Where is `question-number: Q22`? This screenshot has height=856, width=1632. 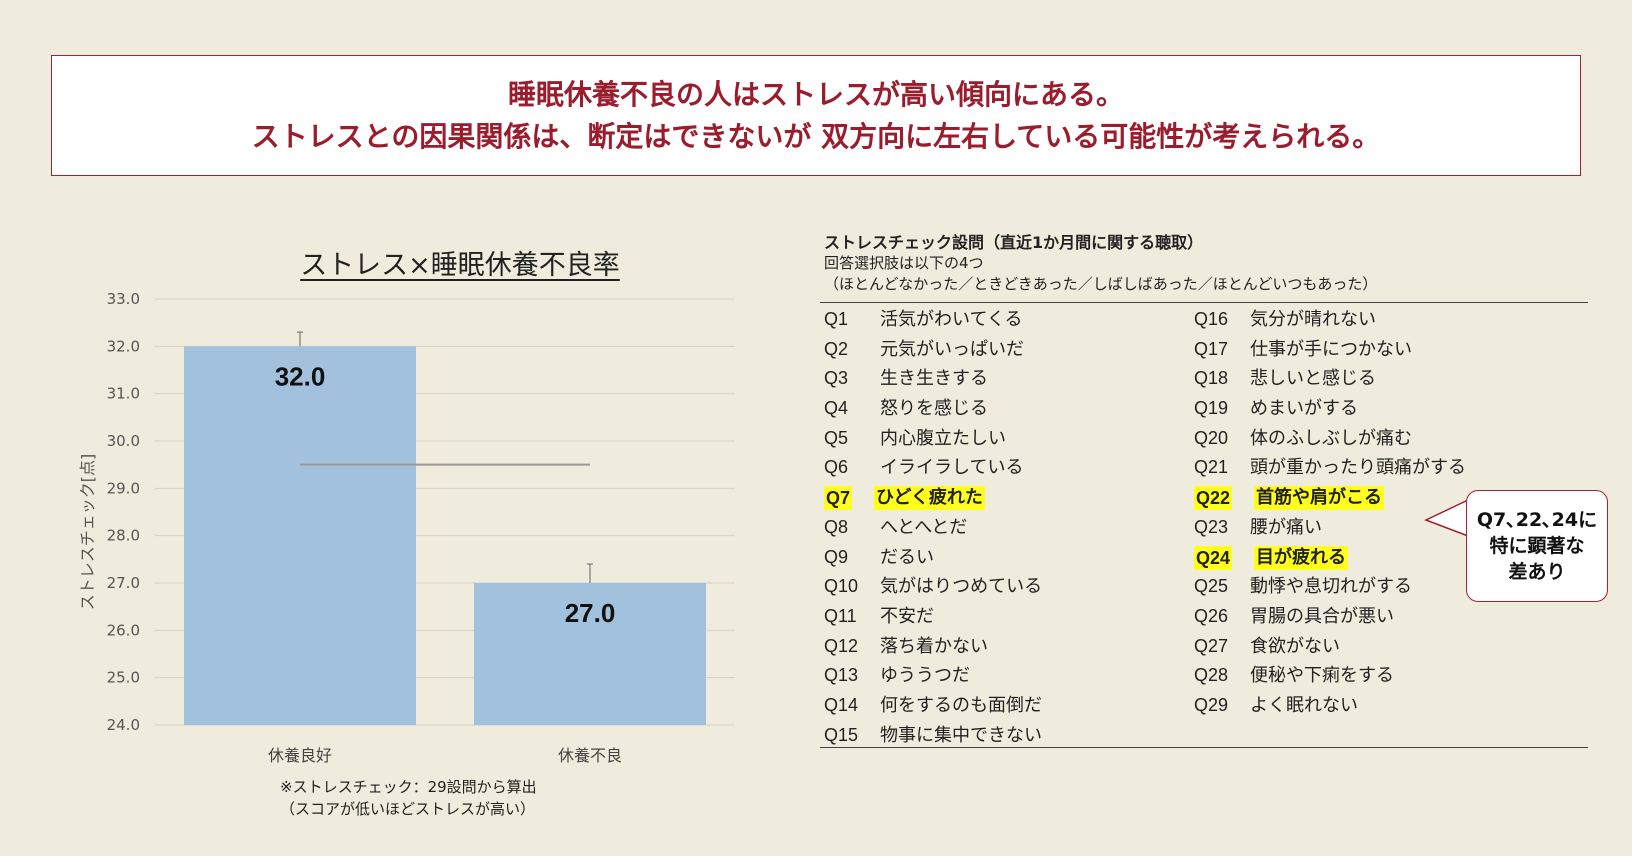
question-number: Q22 is located at coordinates (1213, 498).